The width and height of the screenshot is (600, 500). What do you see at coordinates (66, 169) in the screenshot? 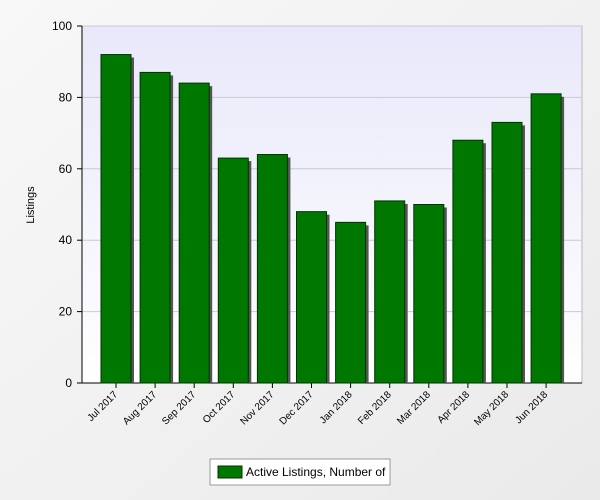
I see `y-tick-label: 60` at bounding box center [66, 169].